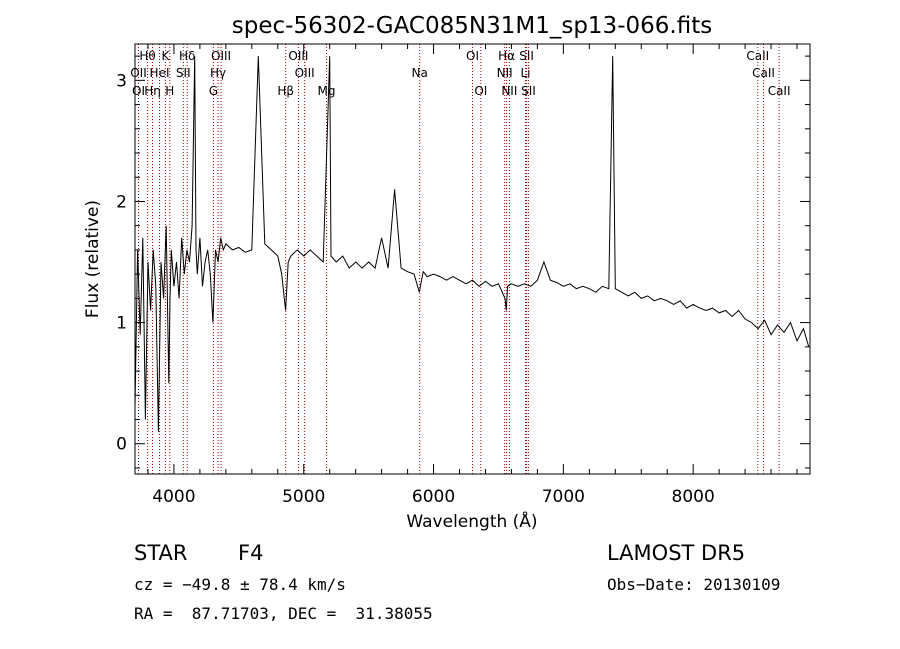 The image size is (900, 649). Describe the element at coordinates (283, 613) in the screenshot. I see `radec-text: RA = 87.71703, DEC = 31.38055` at that location.